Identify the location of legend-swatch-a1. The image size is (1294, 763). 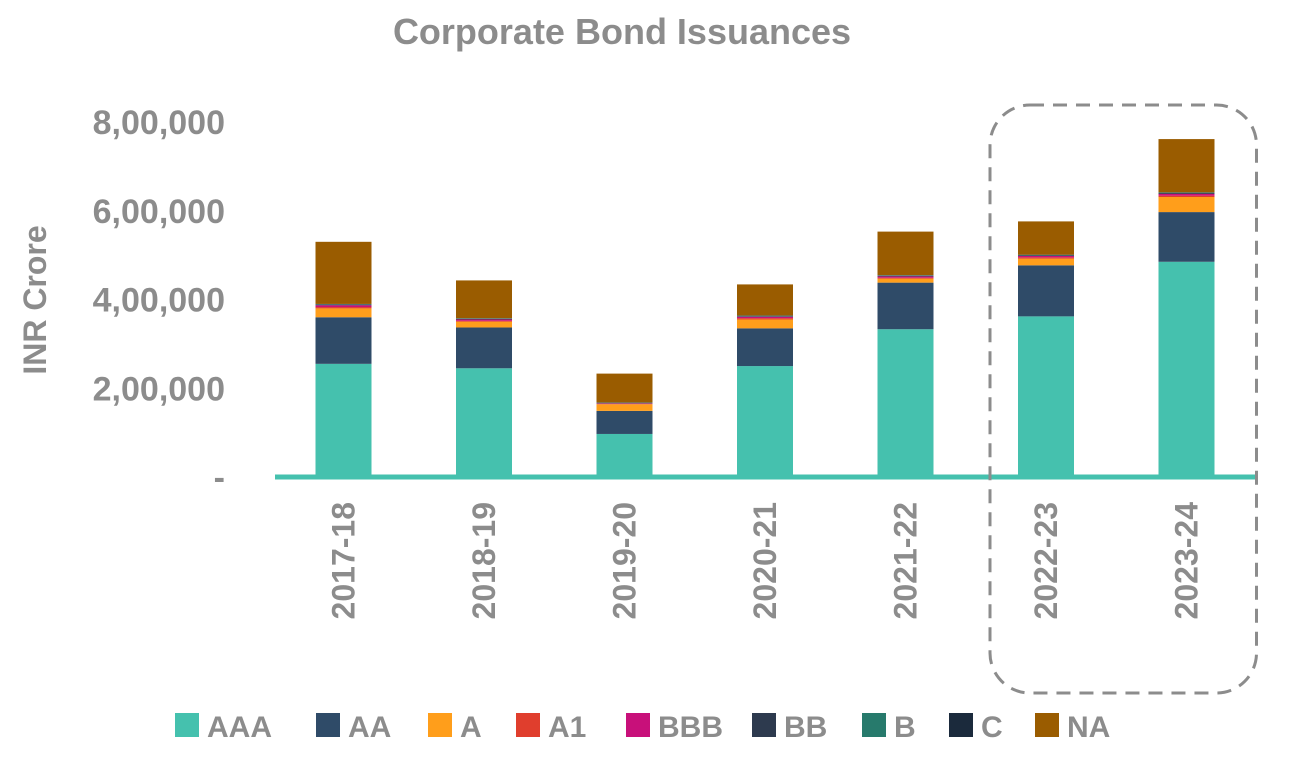
(528, 725).